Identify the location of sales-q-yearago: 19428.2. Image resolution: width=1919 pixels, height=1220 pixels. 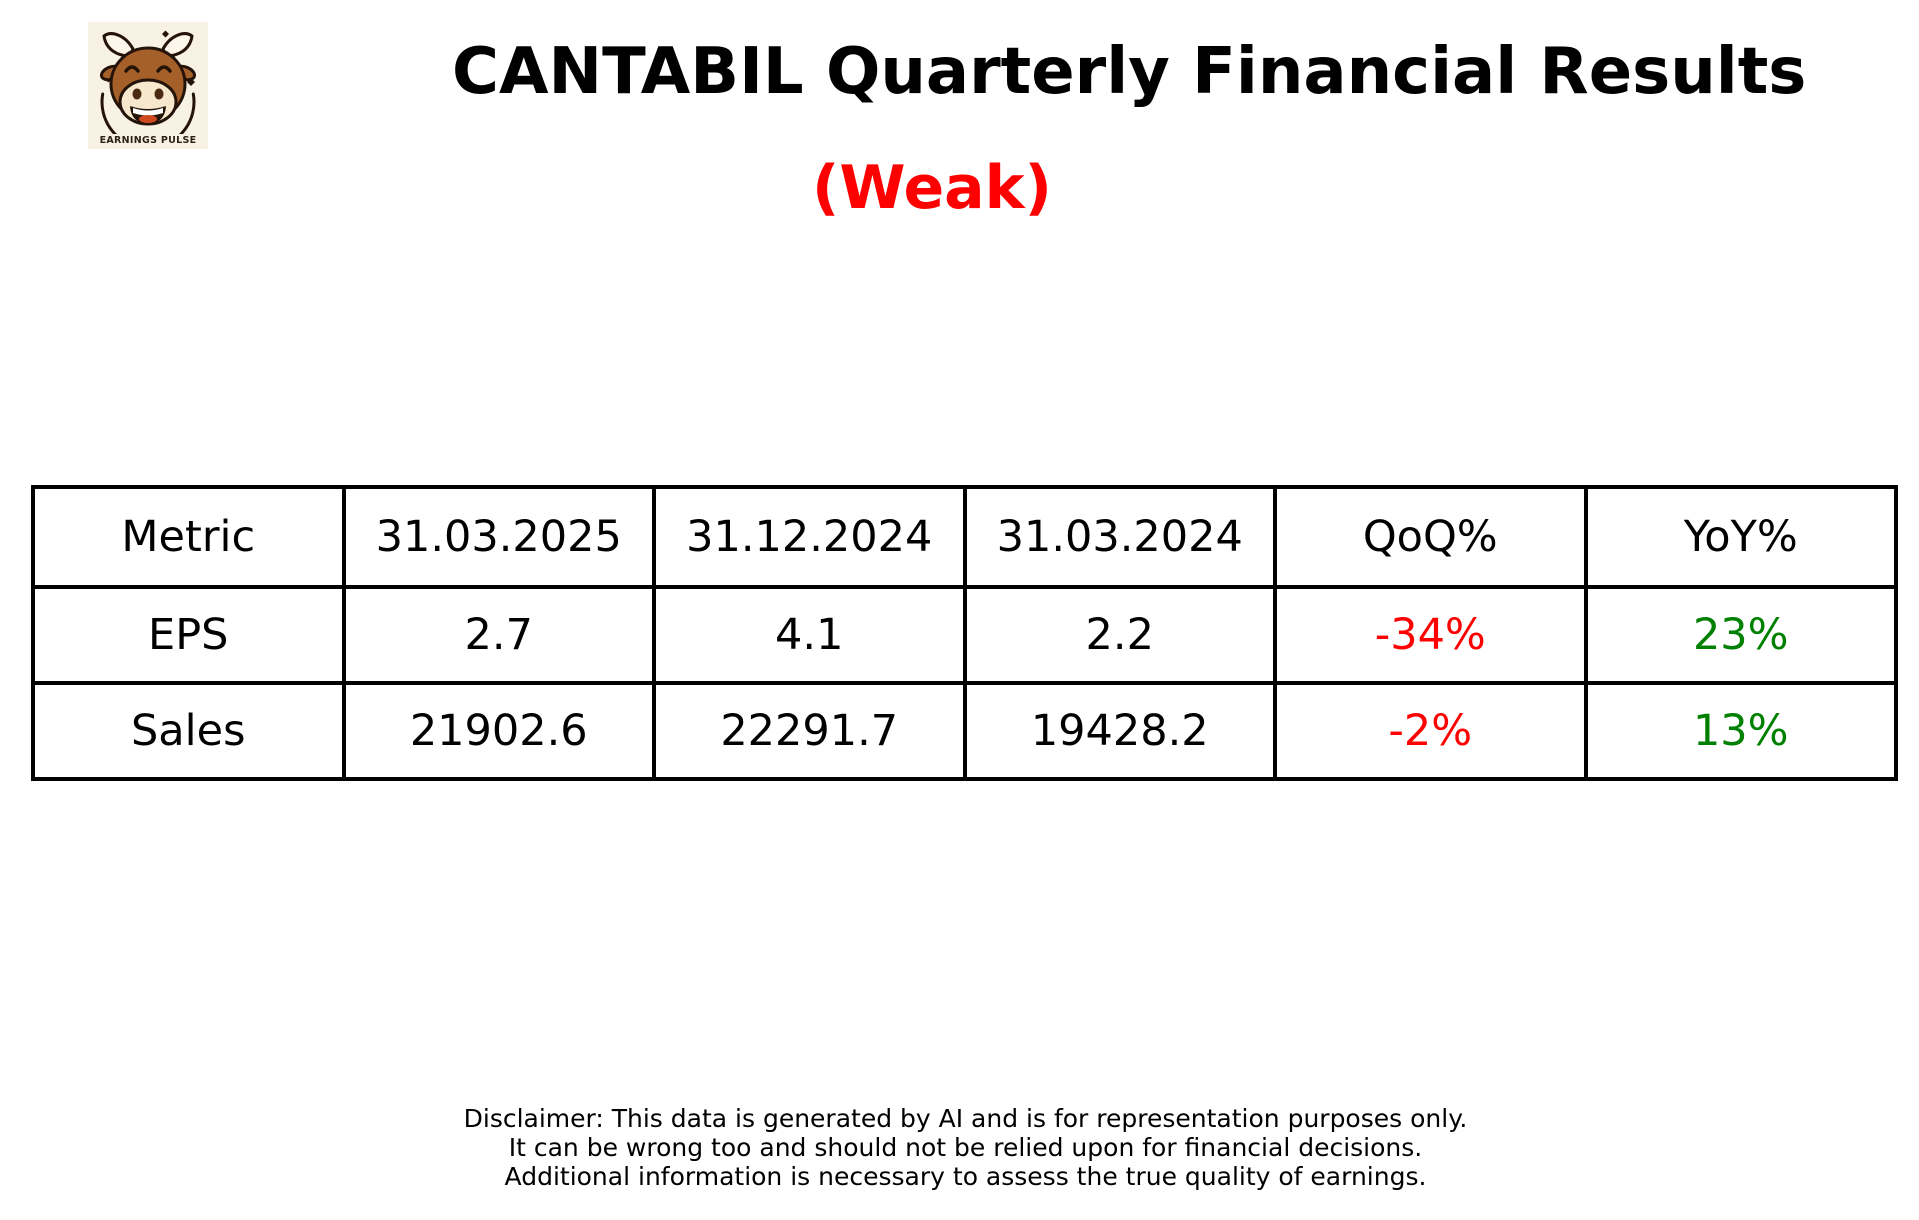
(1119, 731).